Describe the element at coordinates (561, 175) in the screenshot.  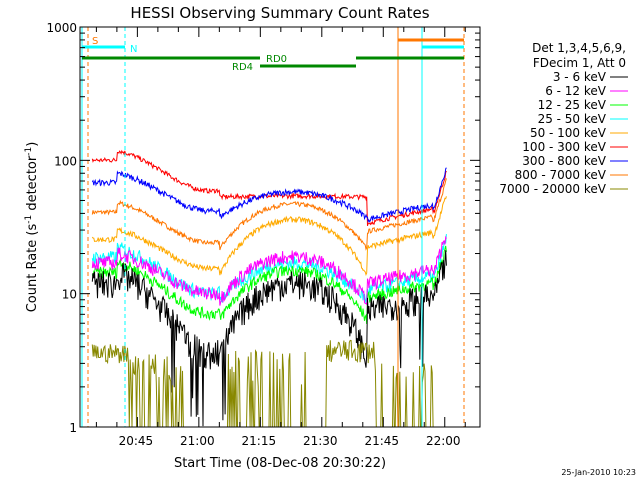
I see `legend-label: 800 - 7000 keV` at that location.